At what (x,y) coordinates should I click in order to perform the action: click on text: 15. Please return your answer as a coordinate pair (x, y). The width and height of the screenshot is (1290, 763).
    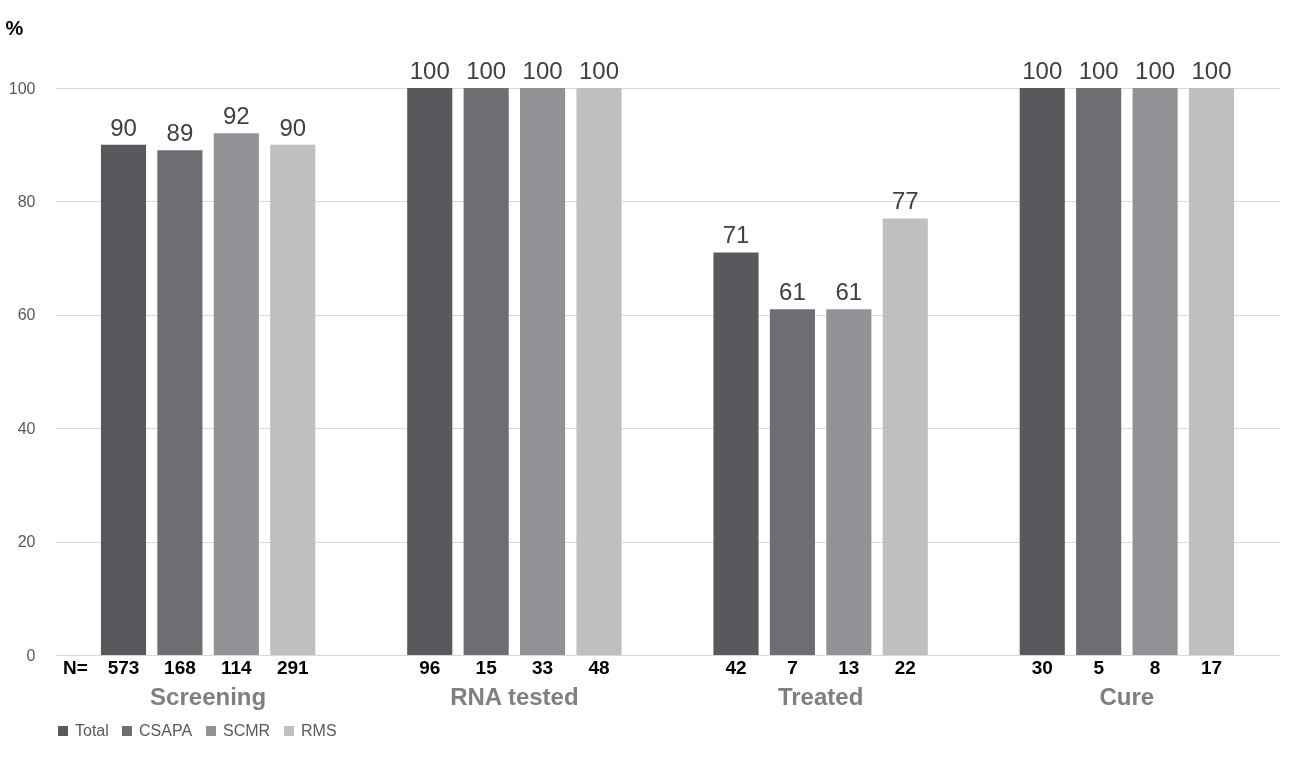
    Looking at the image, I should click on (486, 667).